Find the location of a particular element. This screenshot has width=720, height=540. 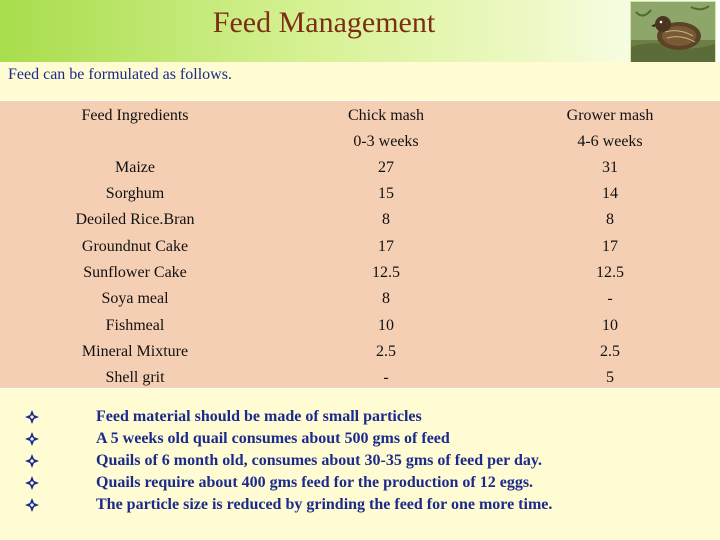

row-chick-value: 12.5 is located at coordinates (386, 272).